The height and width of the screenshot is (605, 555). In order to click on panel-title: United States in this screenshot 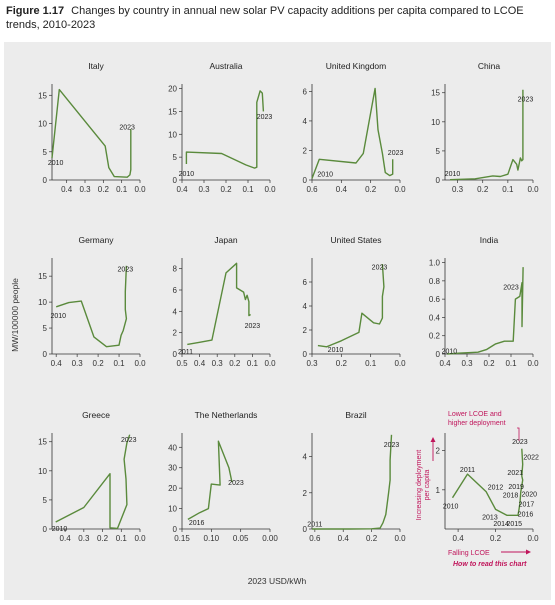, I will do `click(355, 240)`.